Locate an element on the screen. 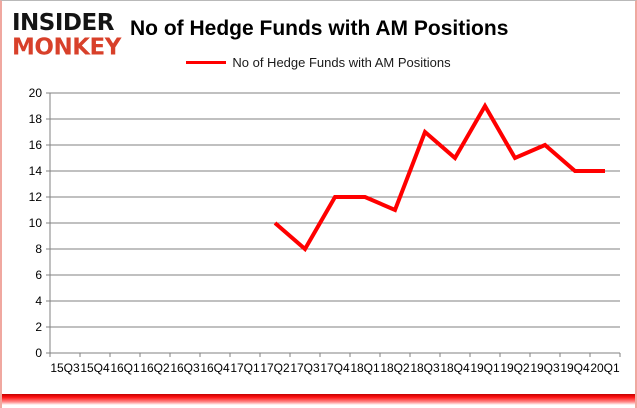 This screenshot has width=637, height=408. x-tick-label: 19Q3 is located at coordinates (545, 368).